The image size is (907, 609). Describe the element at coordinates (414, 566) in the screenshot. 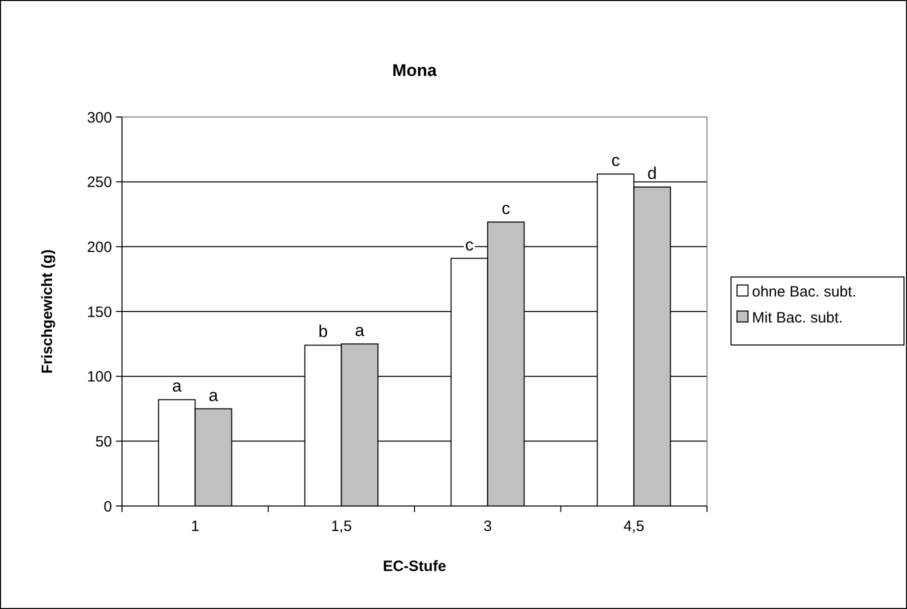

I see `x-axis-title: EC-Stufe` at that location.